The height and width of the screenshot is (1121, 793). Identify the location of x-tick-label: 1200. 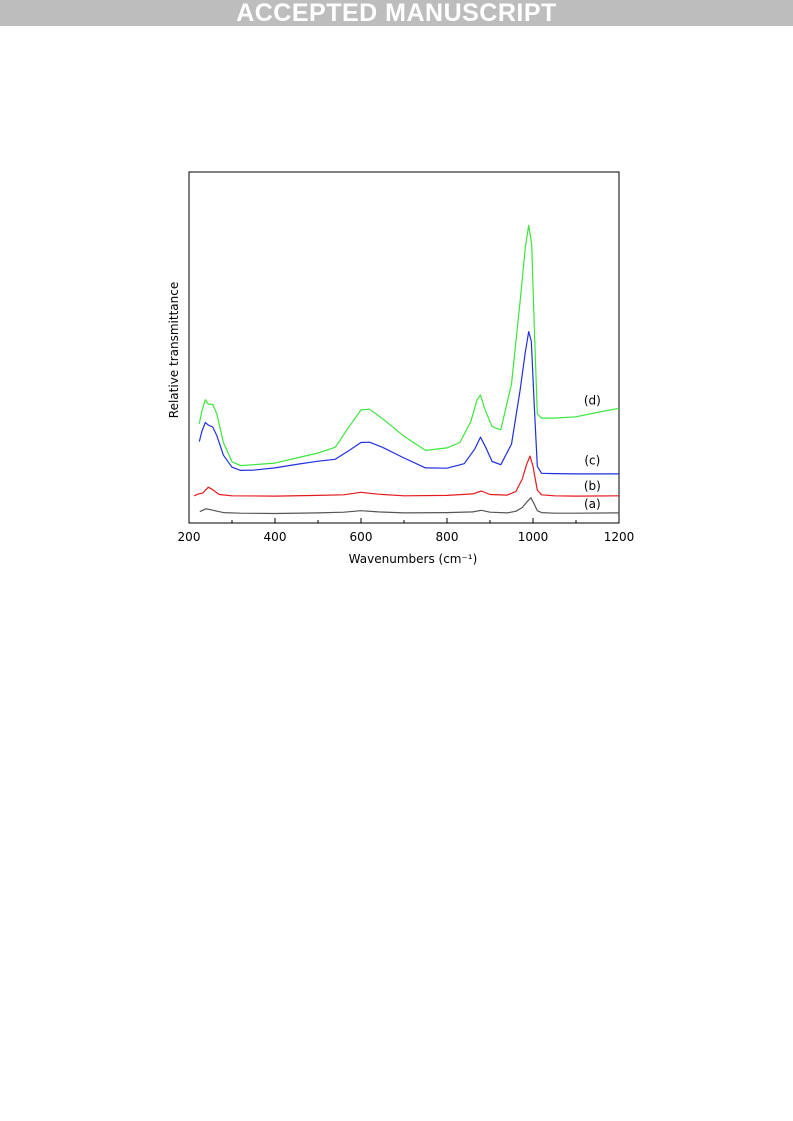
(619, 537).